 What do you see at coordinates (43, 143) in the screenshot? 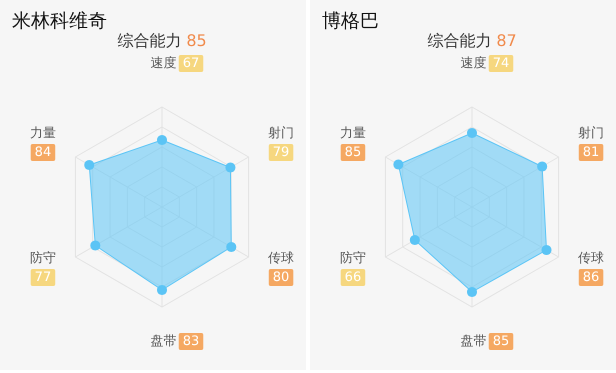
I see `spoke-label: 力量 84` at bounding box center [43, 143].